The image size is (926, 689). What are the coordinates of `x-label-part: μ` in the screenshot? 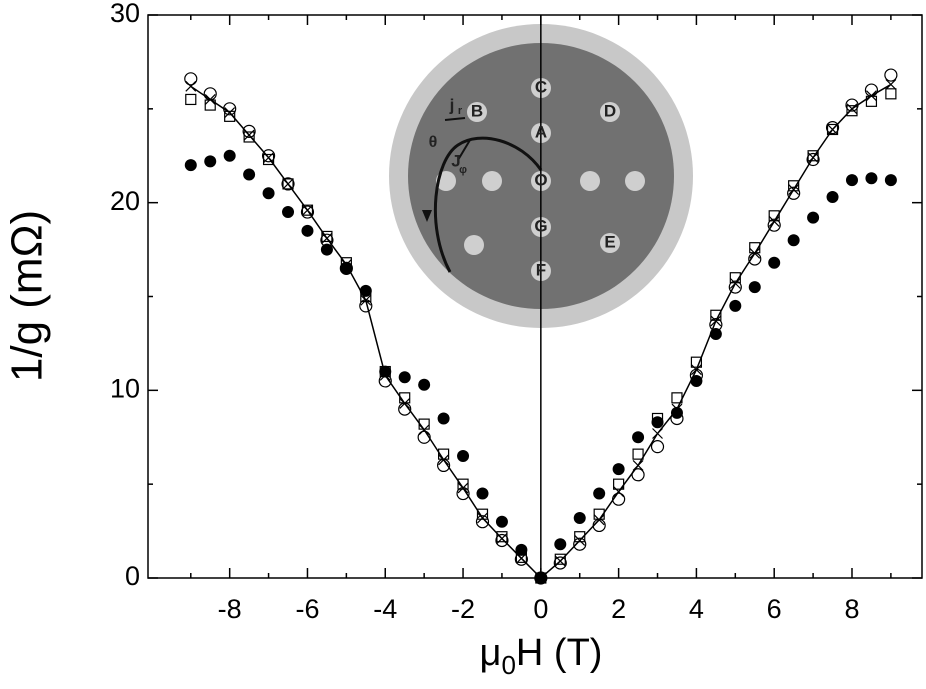 It's located at (491, 653).